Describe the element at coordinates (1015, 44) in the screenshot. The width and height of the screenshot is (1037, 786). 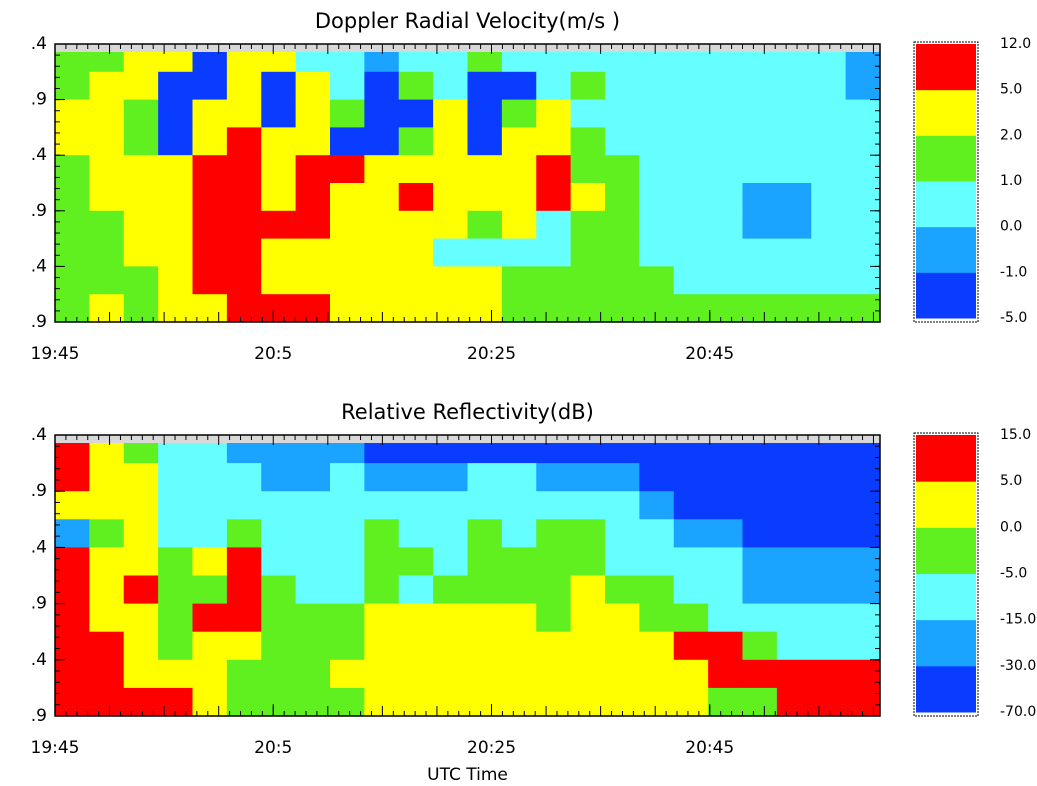
I see `colorbar-label: 12.0` at that location.